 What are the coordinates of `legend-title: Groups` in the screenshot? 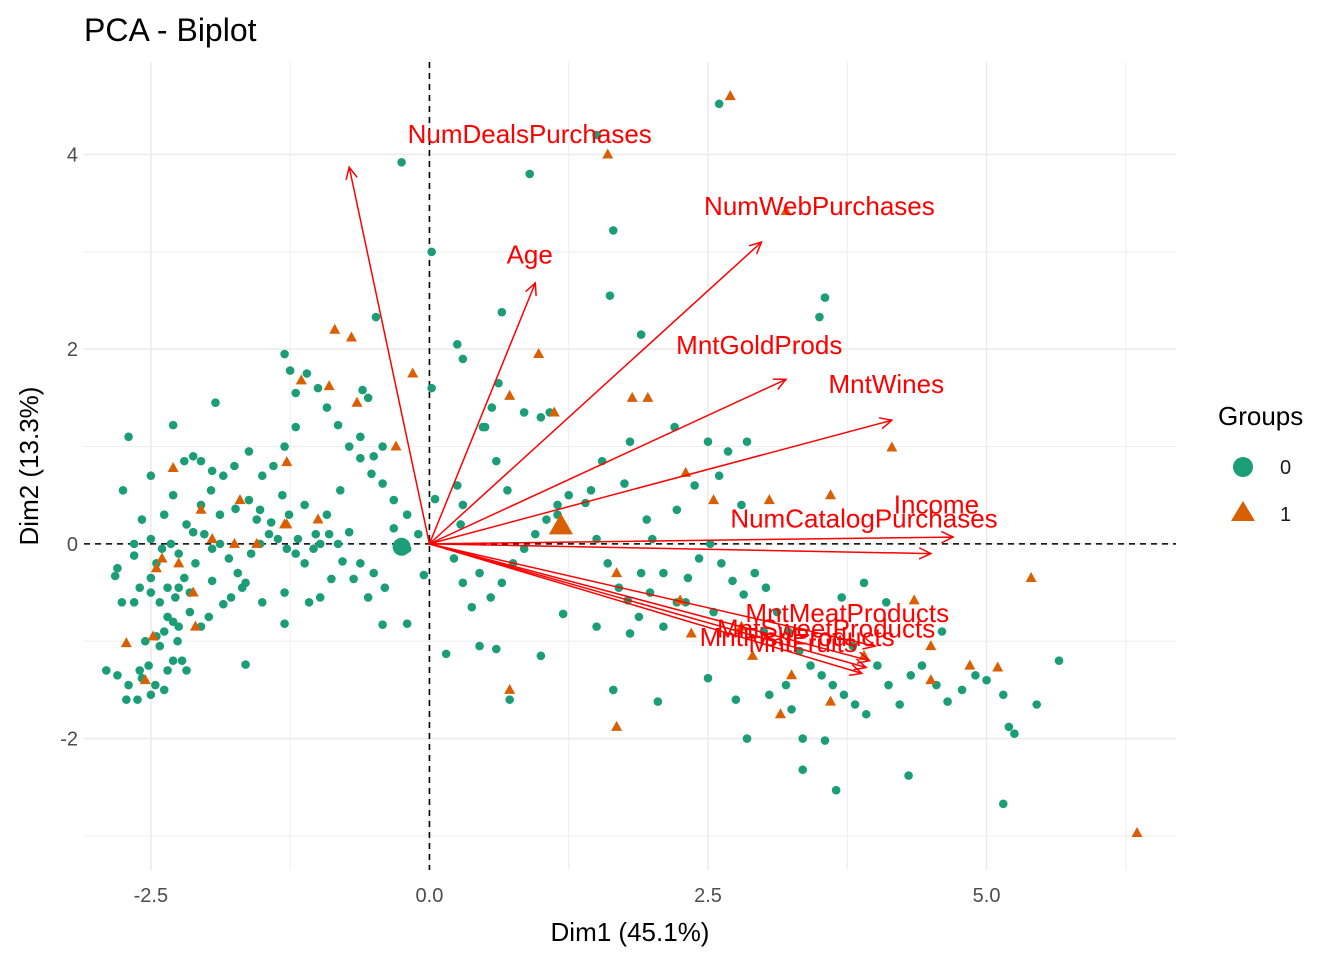 It's located at (1260, 416).